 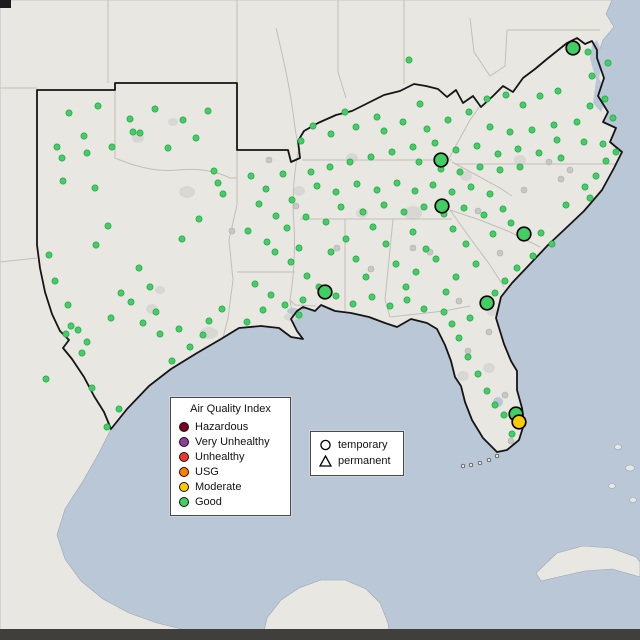 I want to click on temporary-monitor-good, so click(x=325, y=292).